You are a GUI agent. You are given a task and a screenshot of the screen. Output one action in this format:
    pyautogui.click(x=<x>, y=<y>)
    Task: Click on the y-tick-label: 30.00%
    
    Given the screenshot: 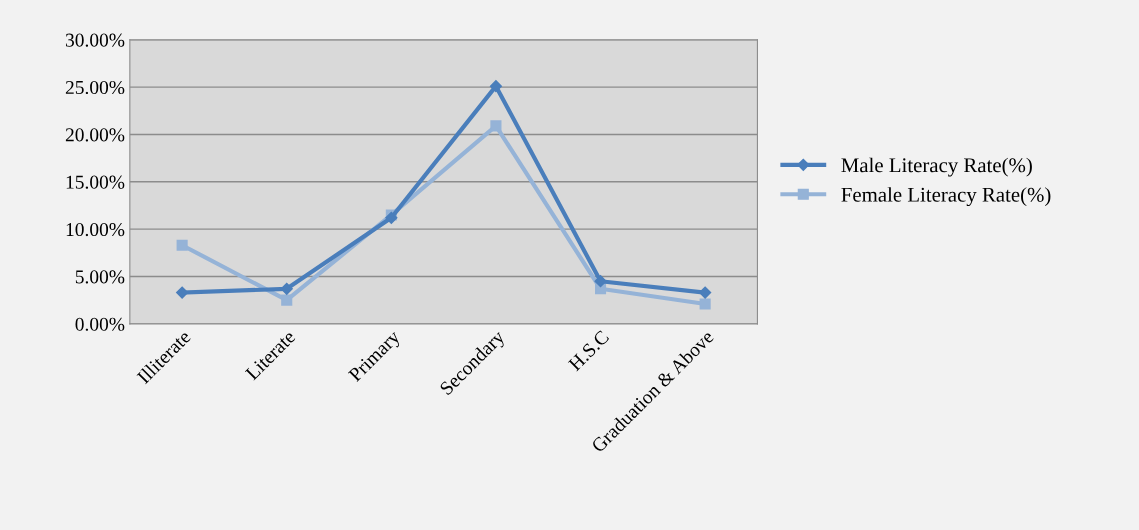 What is the action you would take?
    pyautogui.click(x=95, y=40)
    